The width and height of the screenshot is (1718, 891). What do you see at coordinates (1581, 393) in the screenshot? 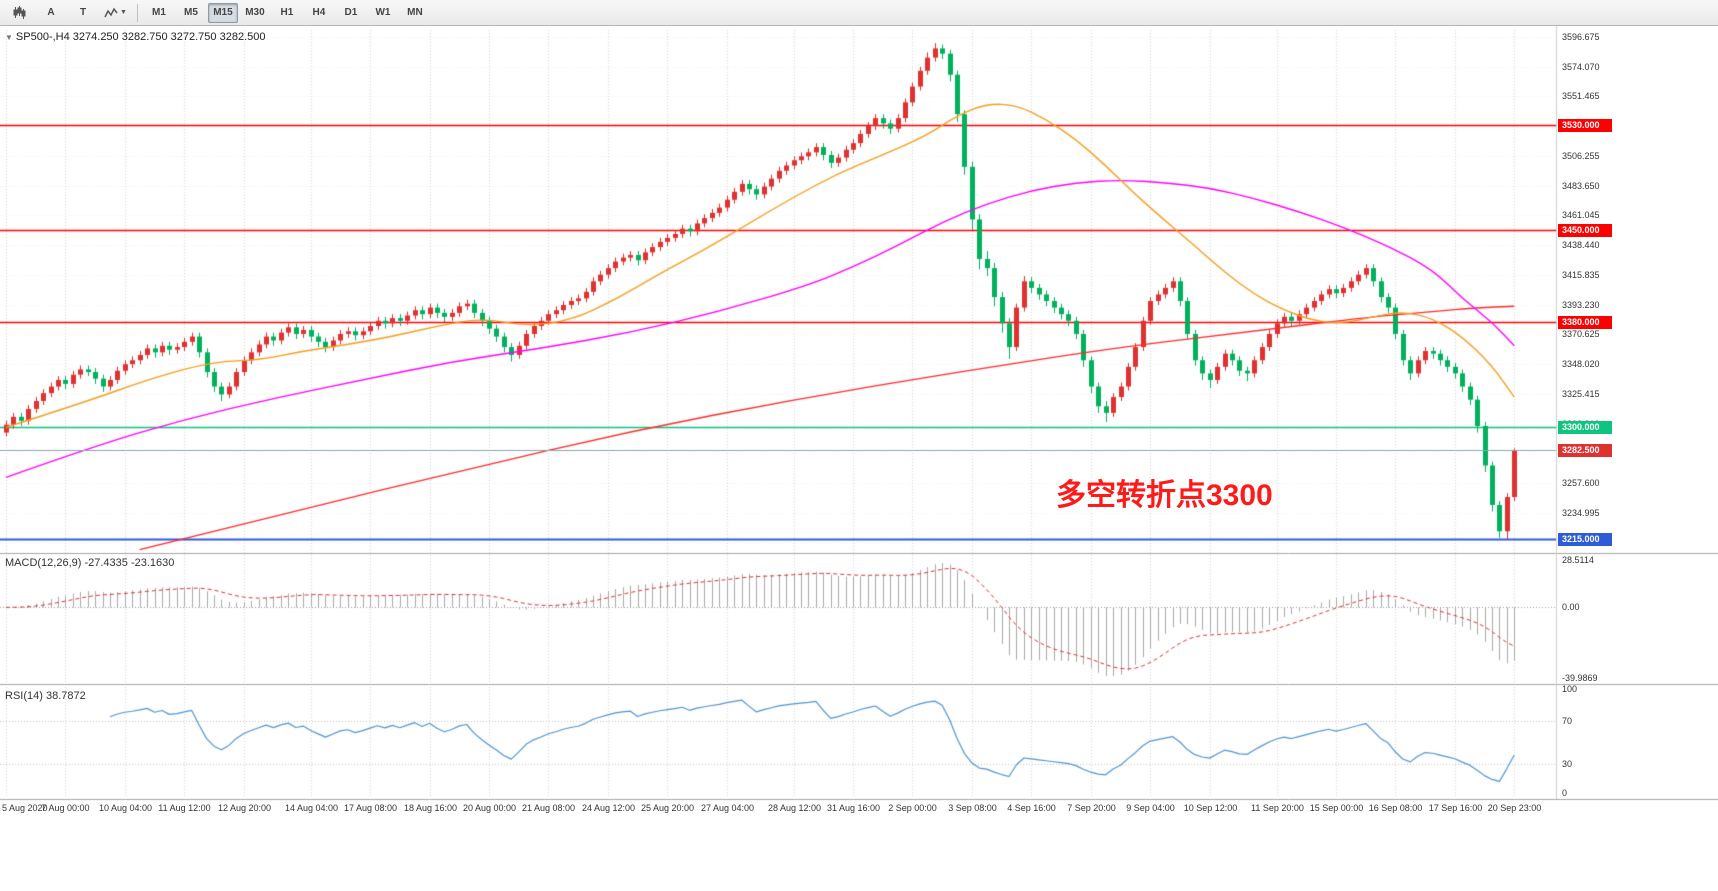
I see `price-axis-label: 3325.415` at bounding box center [1581, 393].